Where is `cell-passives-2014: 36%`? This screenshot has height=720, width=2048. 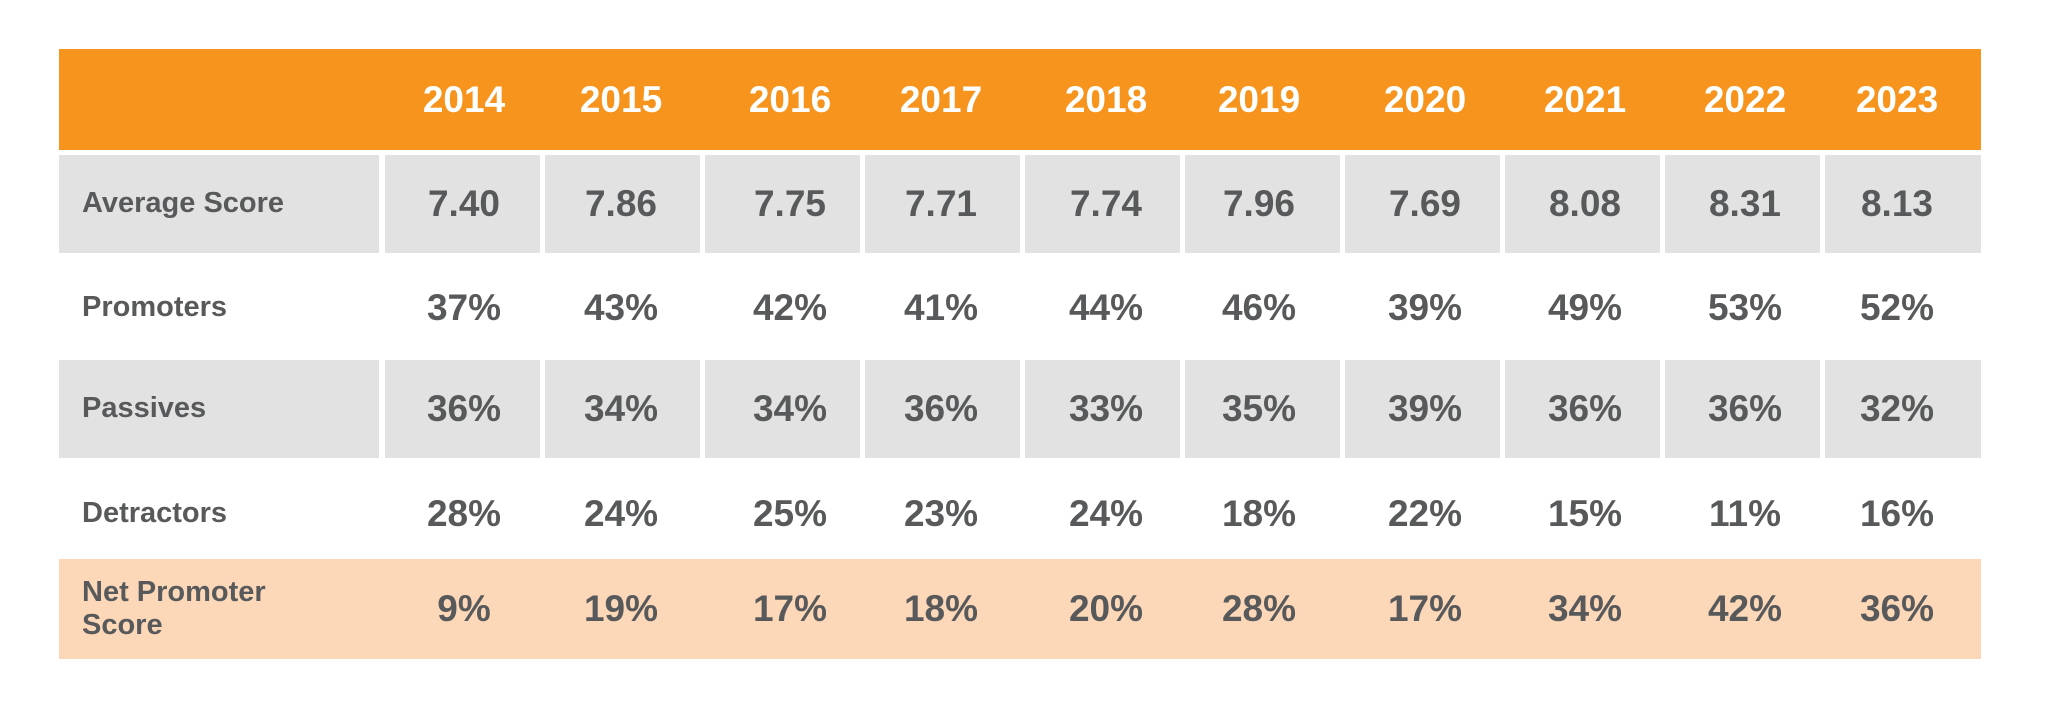 cell-passives-2014: 36% is located at coordinates (464, 408).